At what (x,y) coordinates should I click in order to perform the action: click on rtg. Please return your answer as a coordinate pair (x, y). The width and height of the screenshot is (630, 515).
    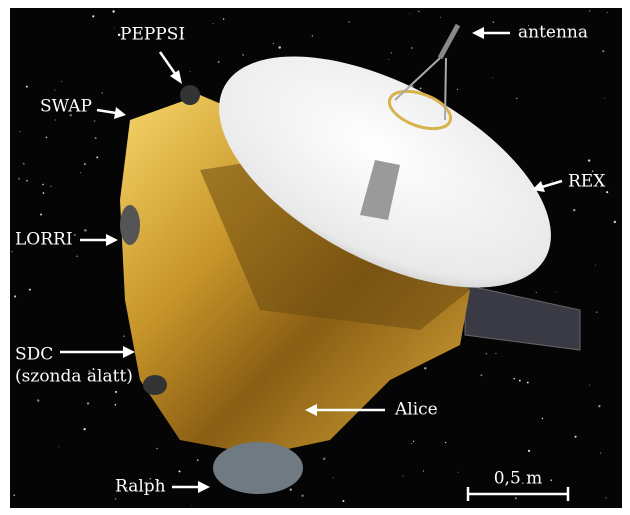
    Looking at the image, I should click on (522, 317).